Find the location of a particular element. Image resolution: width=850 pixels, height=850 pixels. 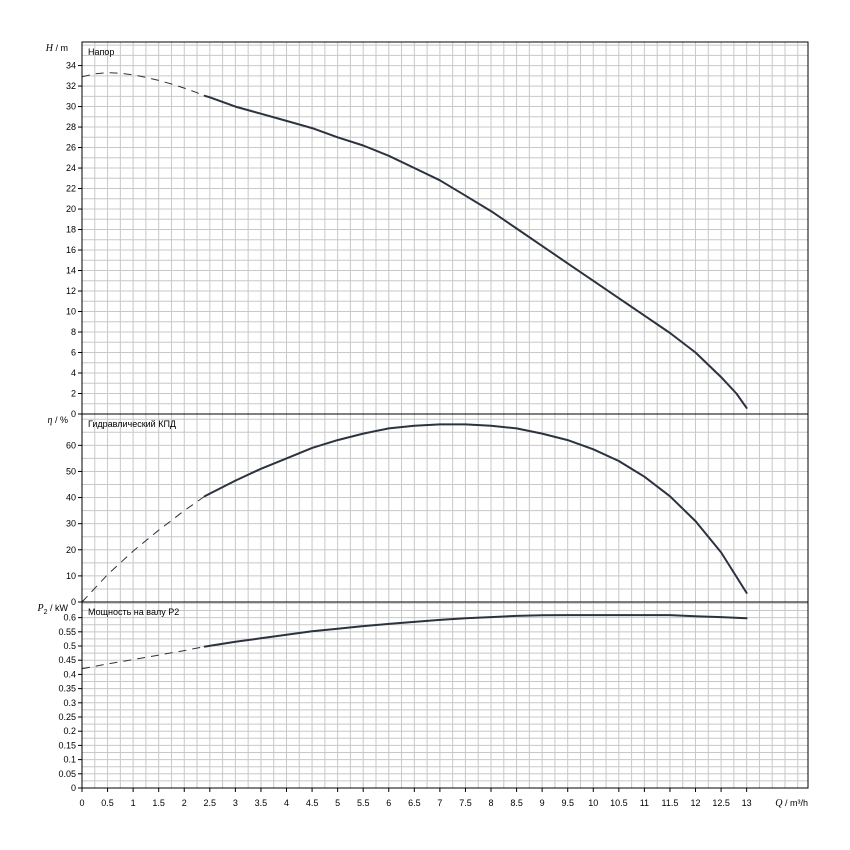

y-tick-label-head: 30 is located at coordinates (71, 107).